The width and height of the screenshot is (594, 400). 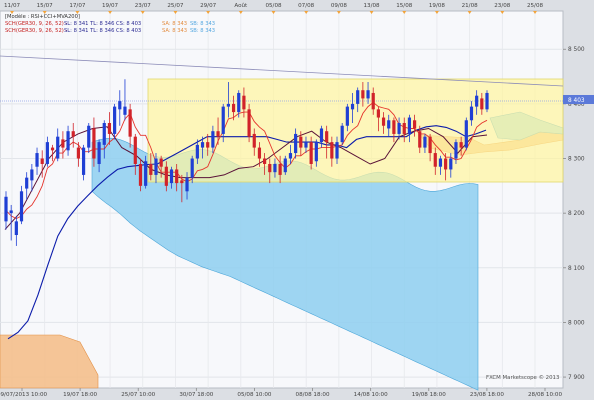 I want to click on top-axis-label: 15/07, so click(x=45, y=6).